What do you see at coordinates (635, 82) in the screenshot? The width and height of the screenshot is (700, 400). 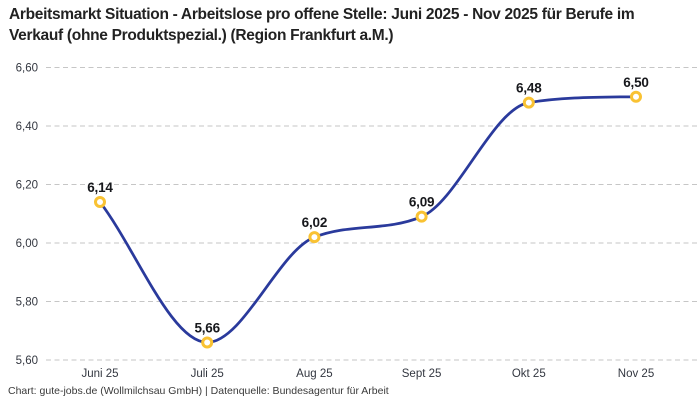 I see `data-point-label: 6,50` at bounding box center [635, 82].